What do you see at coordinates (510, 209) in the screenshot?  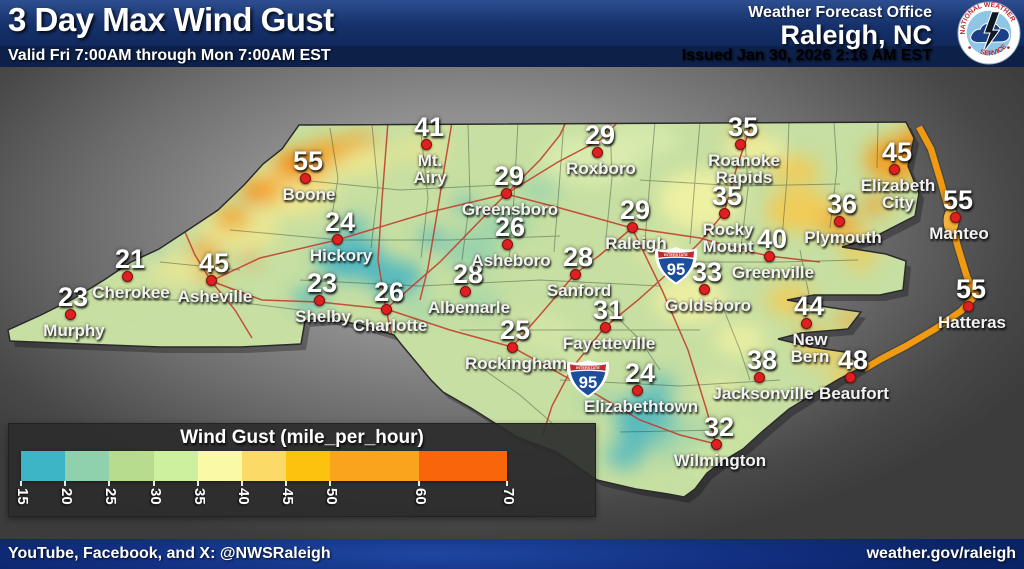 I see `city-label-greensboro: Greensboro` at bounding box center [510, 209].